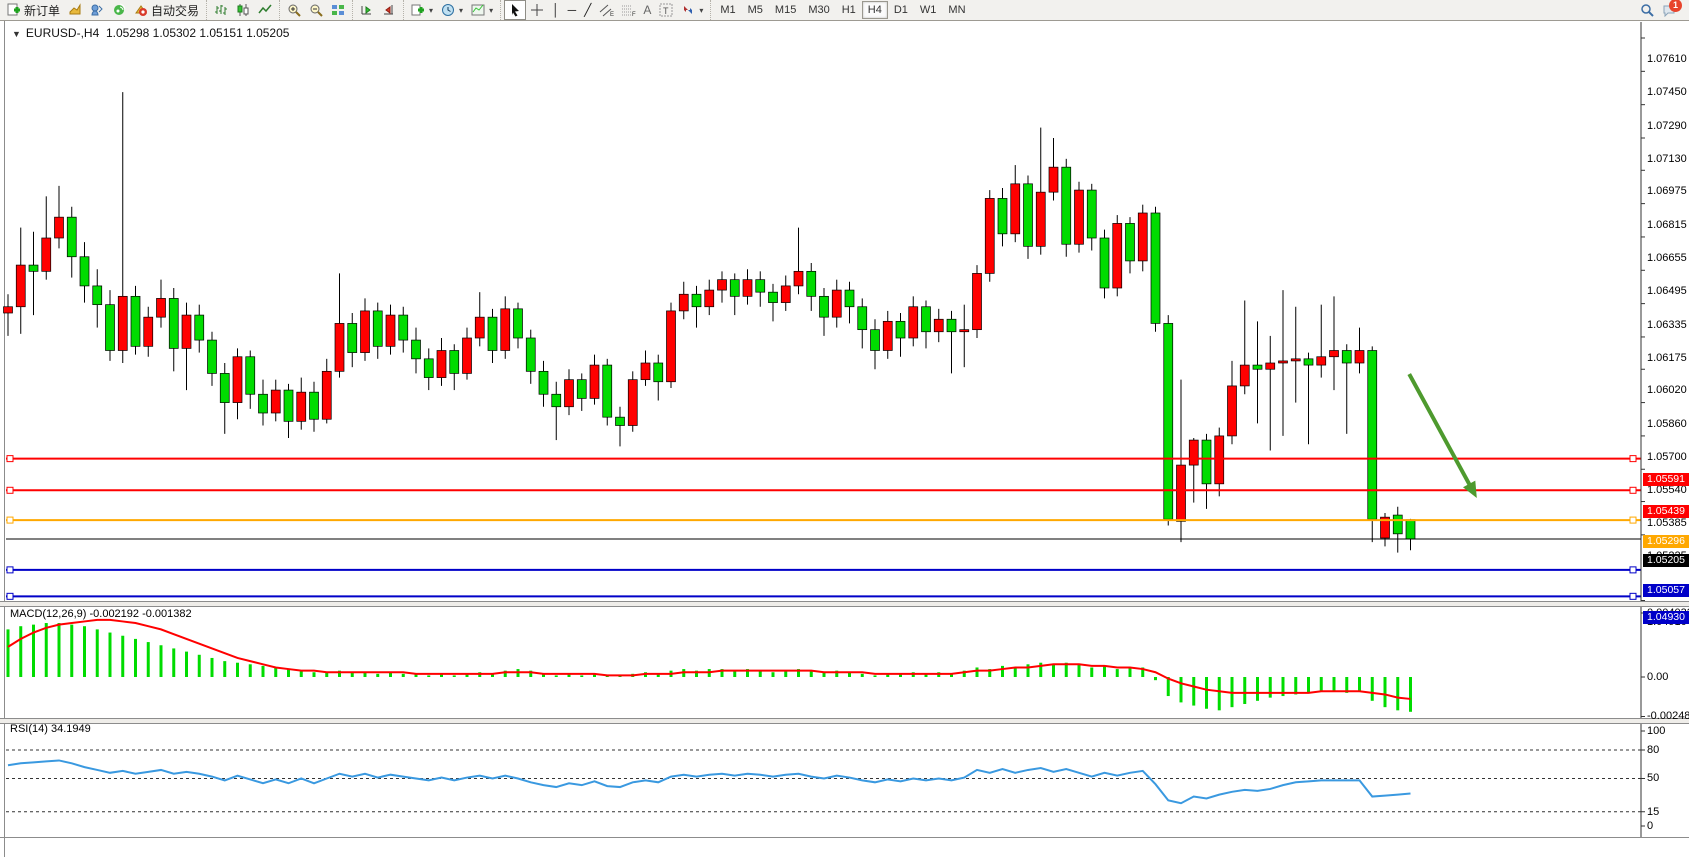 The width and height of the screenshot is (1689, 859). I want to click on line-price-label: 1.05439, so click(1666, 511).